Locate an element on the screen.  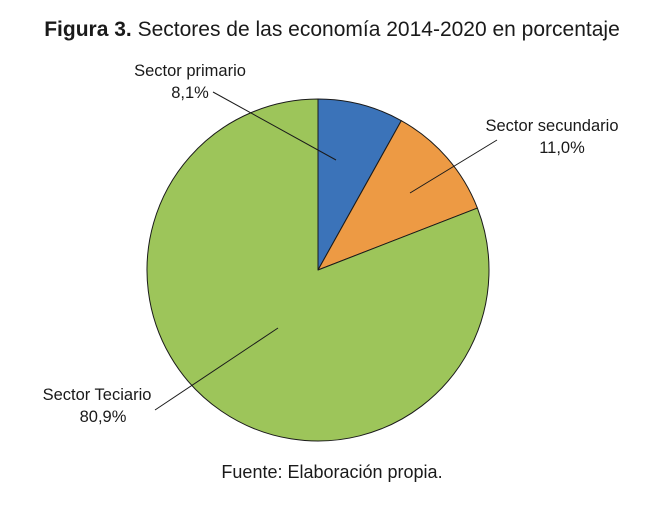
leader-line-terciario is located at coordinates (216, 369).